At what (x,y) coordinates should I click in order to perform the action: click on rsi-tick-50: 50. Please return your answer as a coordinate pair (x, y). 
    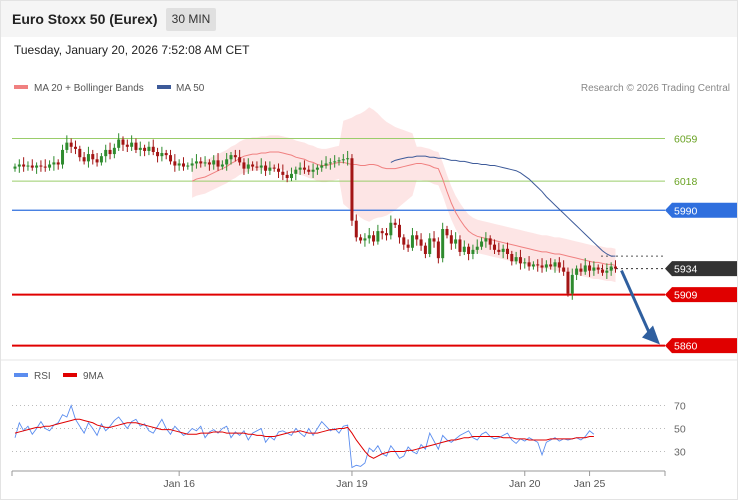
    Looking at the image, I should click on (680, 430).